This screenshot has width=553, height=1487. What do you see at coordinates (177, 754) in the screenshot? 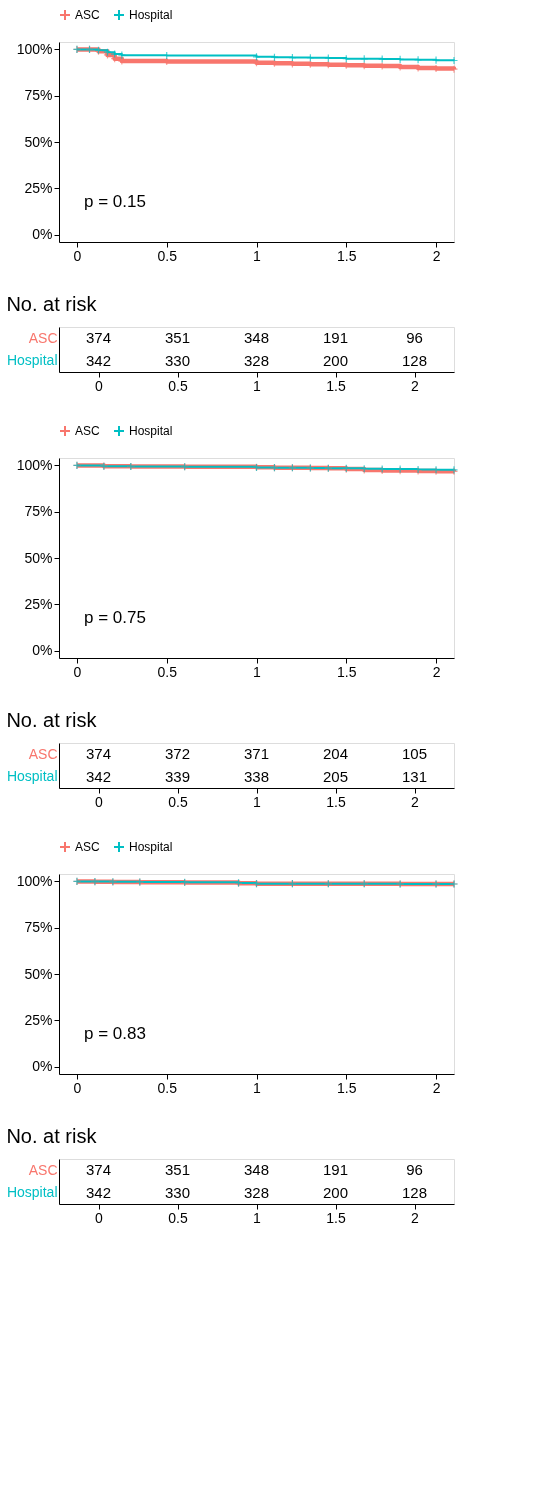
I see `data-label: 372` at bounding box center [177, 754].